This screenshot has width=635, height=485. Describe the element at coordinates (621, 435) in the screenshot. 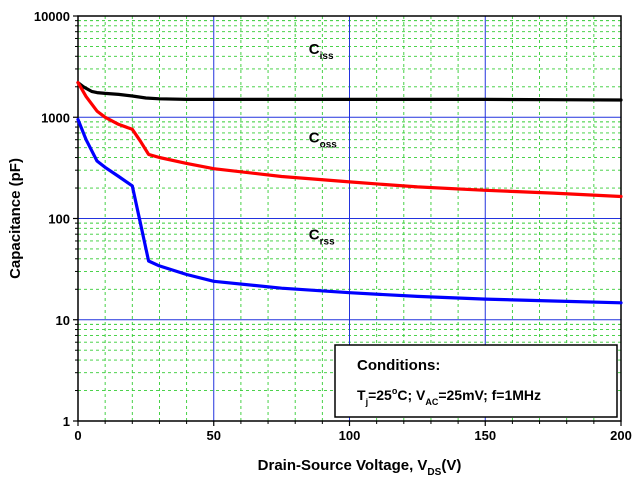

I see `x-tick-label: 200` at that location.